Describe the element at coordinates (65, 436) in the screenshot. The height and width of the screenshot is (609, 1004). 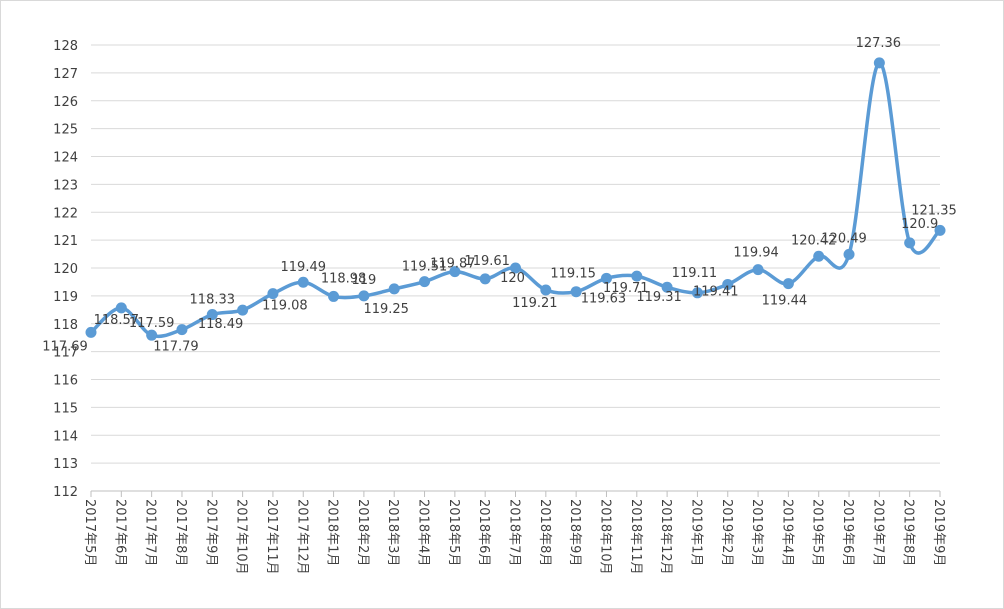
I see `y-tick-label: 114` at that location.